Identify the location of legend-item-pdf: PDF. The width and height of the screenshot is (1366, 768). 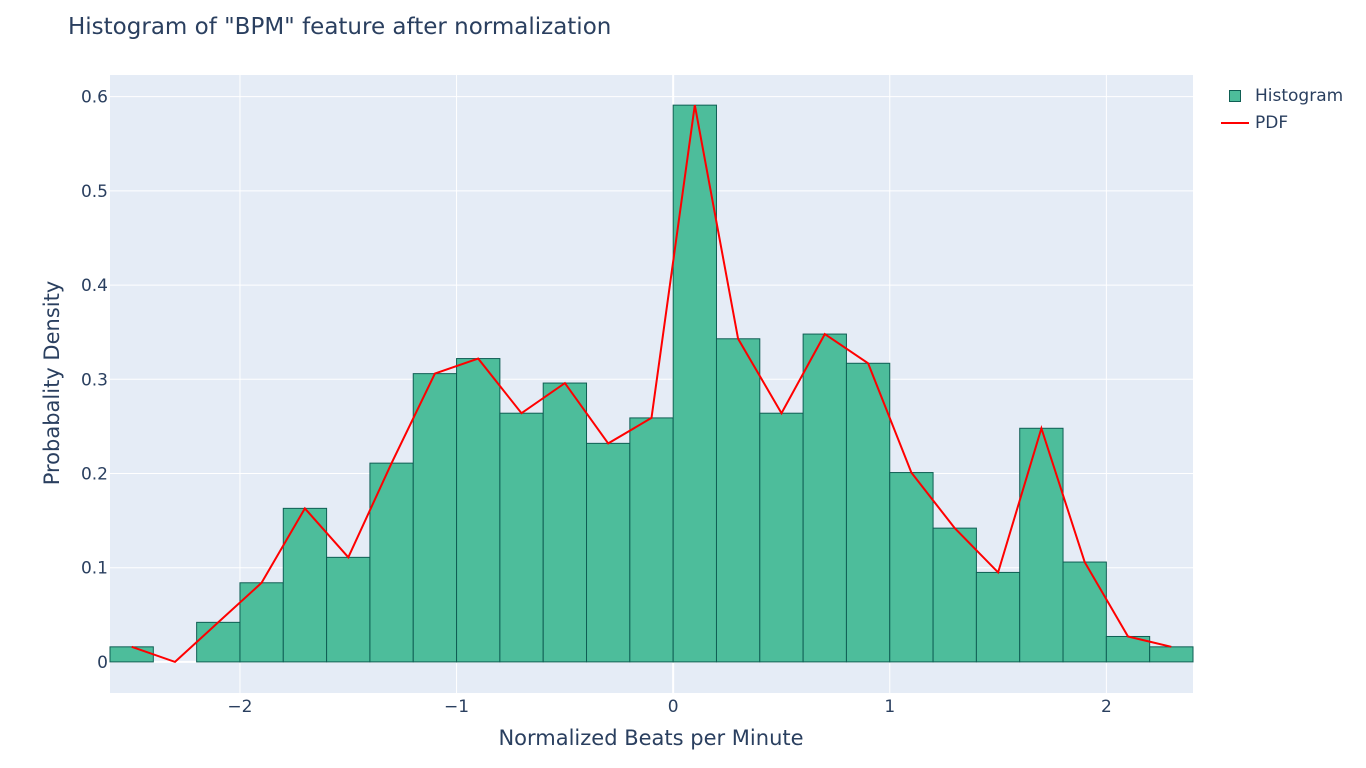
(1281, 122).